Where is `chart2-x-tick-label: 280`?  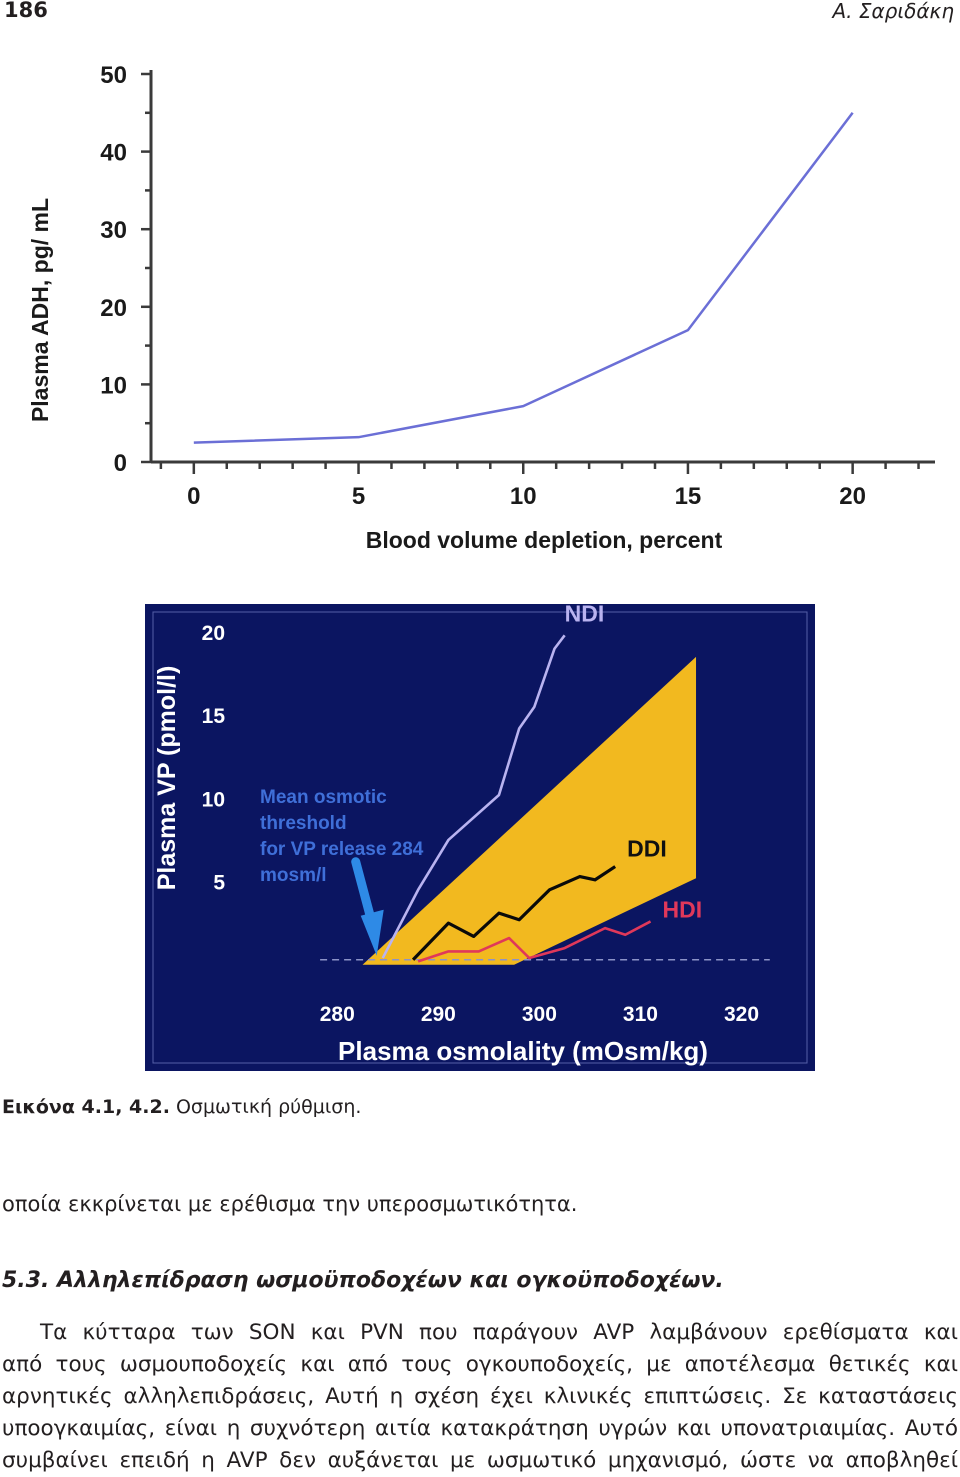 chart2-x-tick-label: 280 is located at coordinates (337, 1014).